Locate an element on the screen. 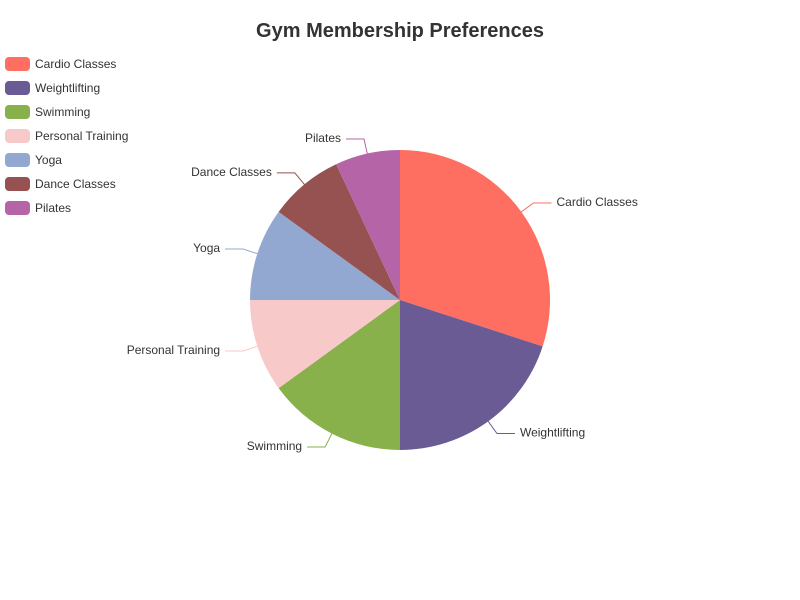 This screenshot has height=600, width=800. pie-slice-dance-classes is located at coordinates (339, 232).